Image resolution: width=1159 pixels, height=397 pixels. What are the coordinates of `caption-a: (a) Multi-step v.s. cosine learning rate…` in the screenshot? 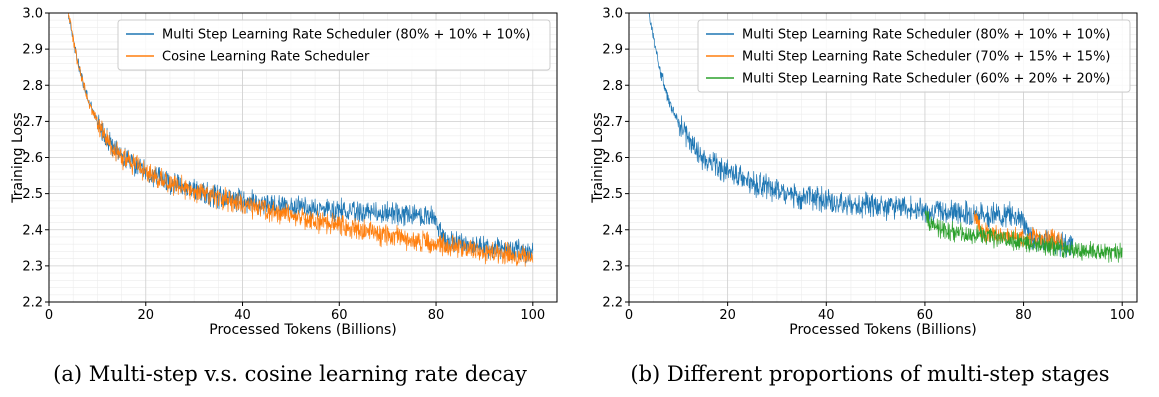 It's located at (290, 374).